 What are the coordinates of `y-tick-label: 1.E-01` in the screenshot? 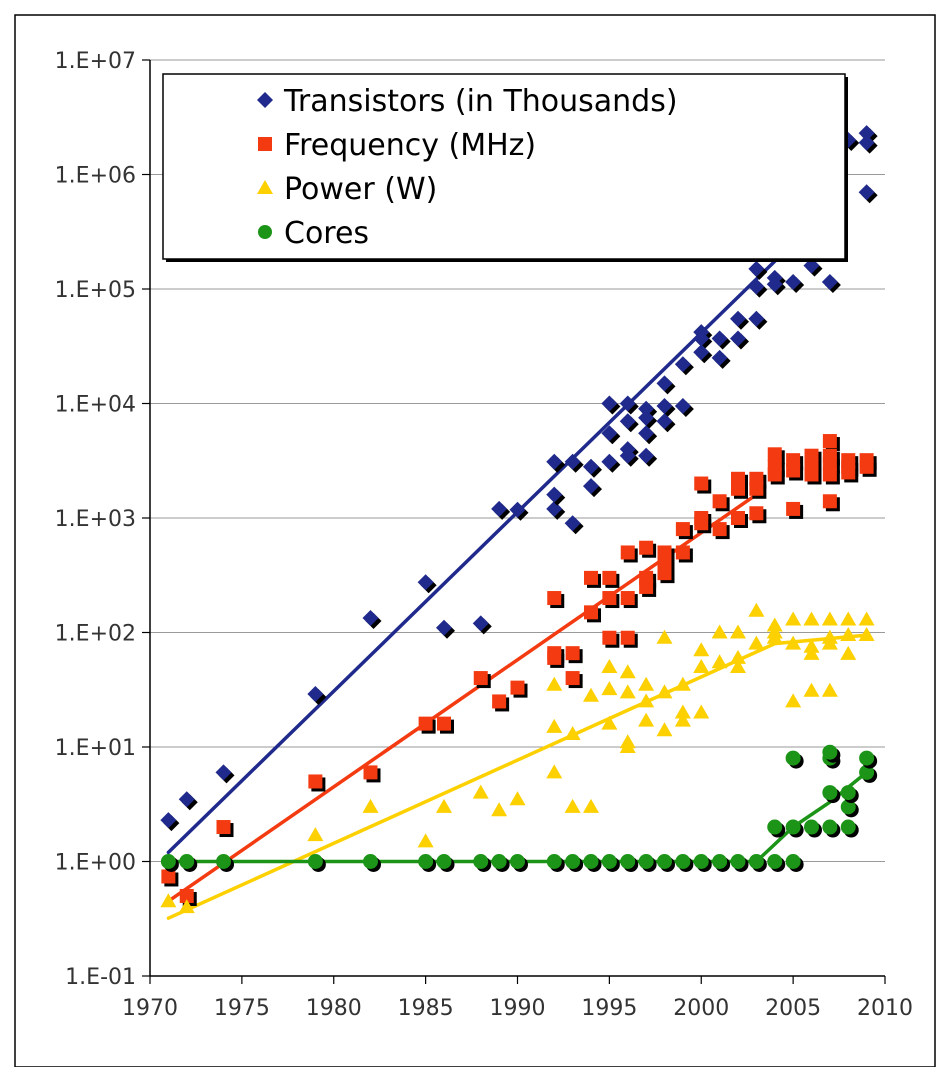 It's located at (100, 977).